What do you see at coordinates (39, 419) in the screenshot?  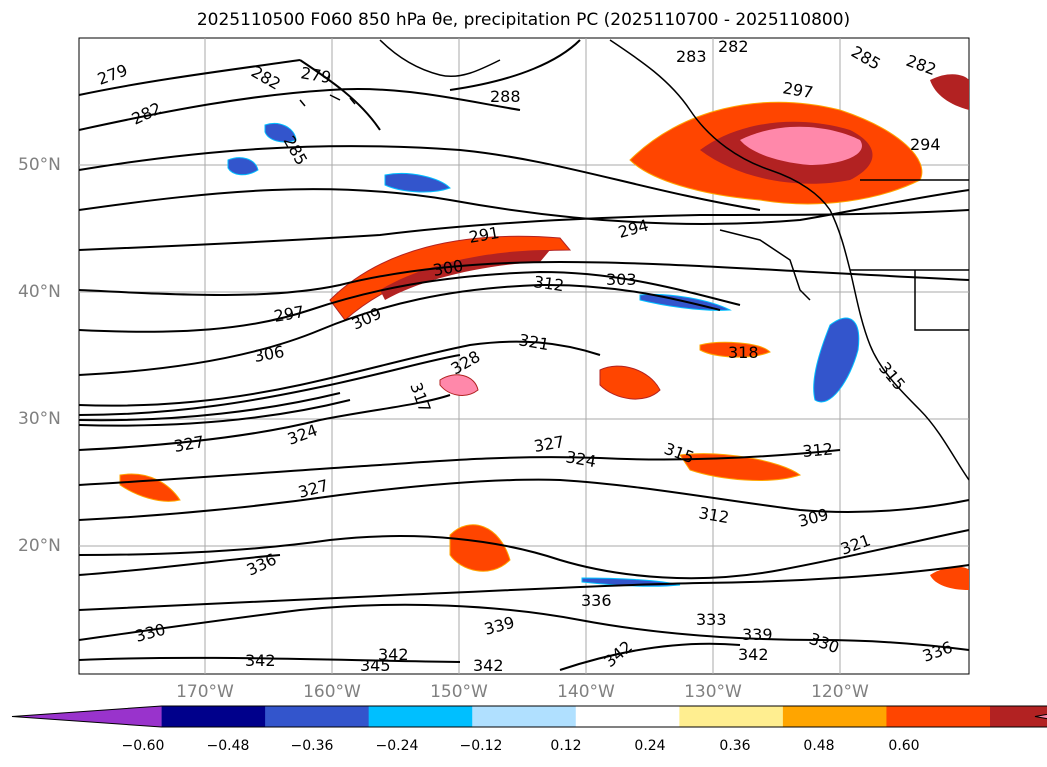 I see `lat-label-30n: 30°N` at bounding box center [39, 419].